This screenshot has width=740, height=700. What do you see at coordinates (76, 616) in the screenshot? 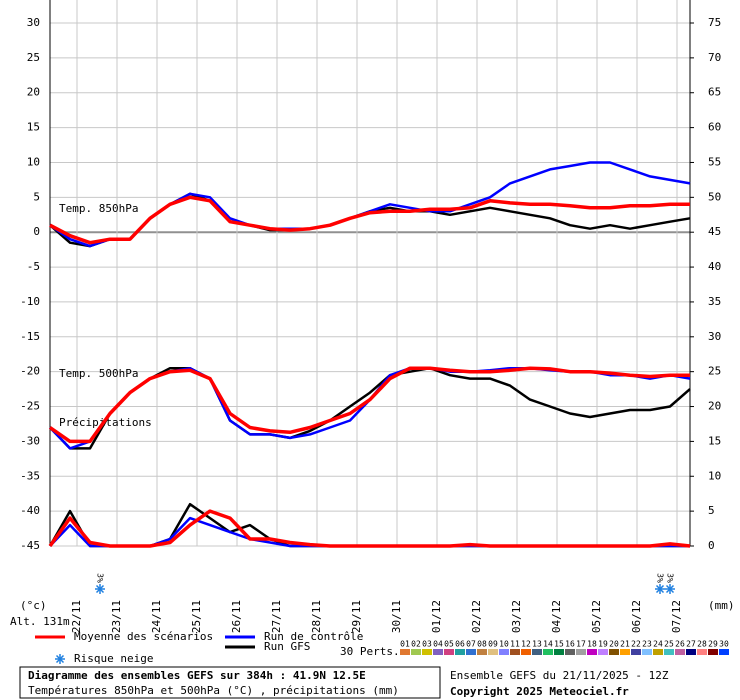
I see `x-tick-label: 22/11` at bounding box center [76, 616].